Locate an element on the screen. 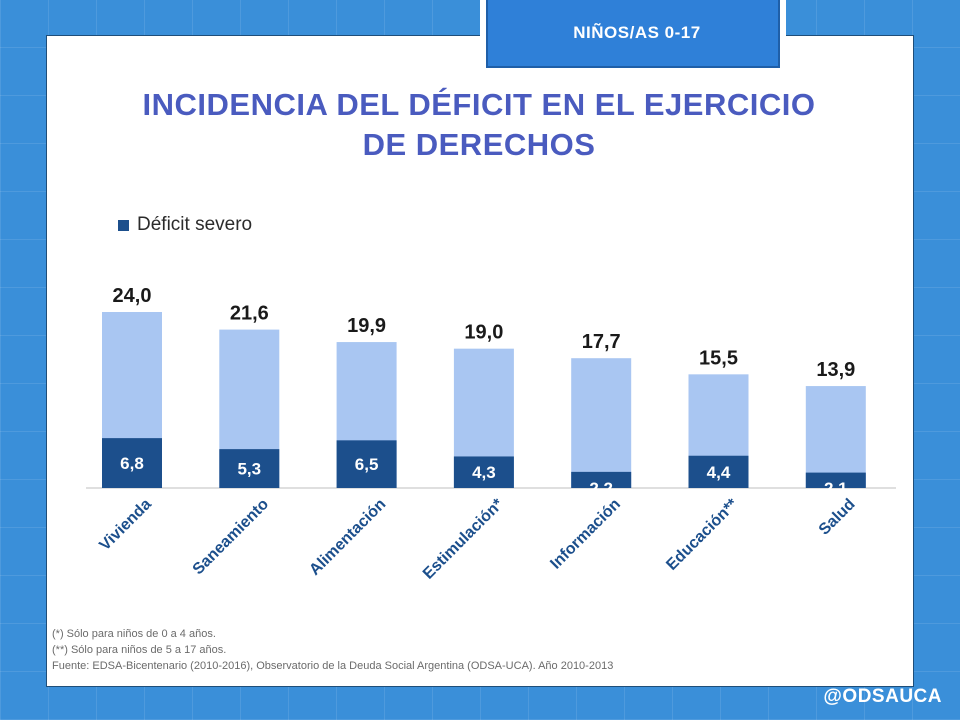  chart-legend: Déficit severo is located at coordinates (185, 225).